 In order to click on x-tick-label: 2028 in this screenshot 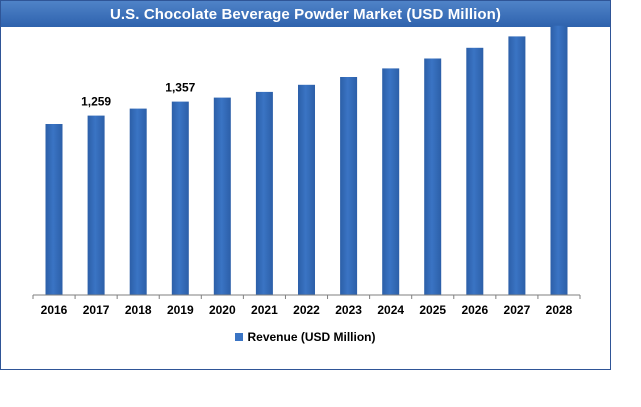, I will do `click(559, 310)`.